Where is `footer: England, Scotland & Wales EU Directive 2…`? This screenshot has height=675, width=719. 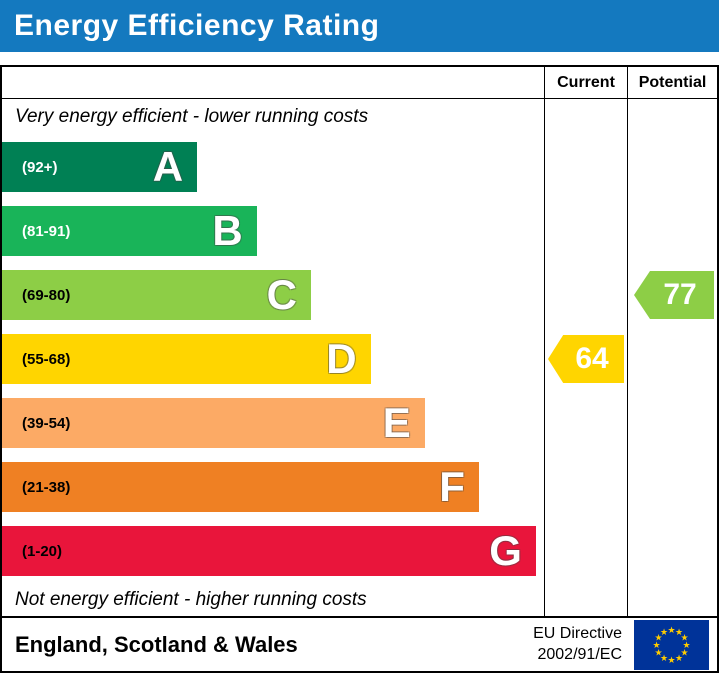 footer: England, Scotland & Wales EU Directive 2… is located at coordinates (359, 643).